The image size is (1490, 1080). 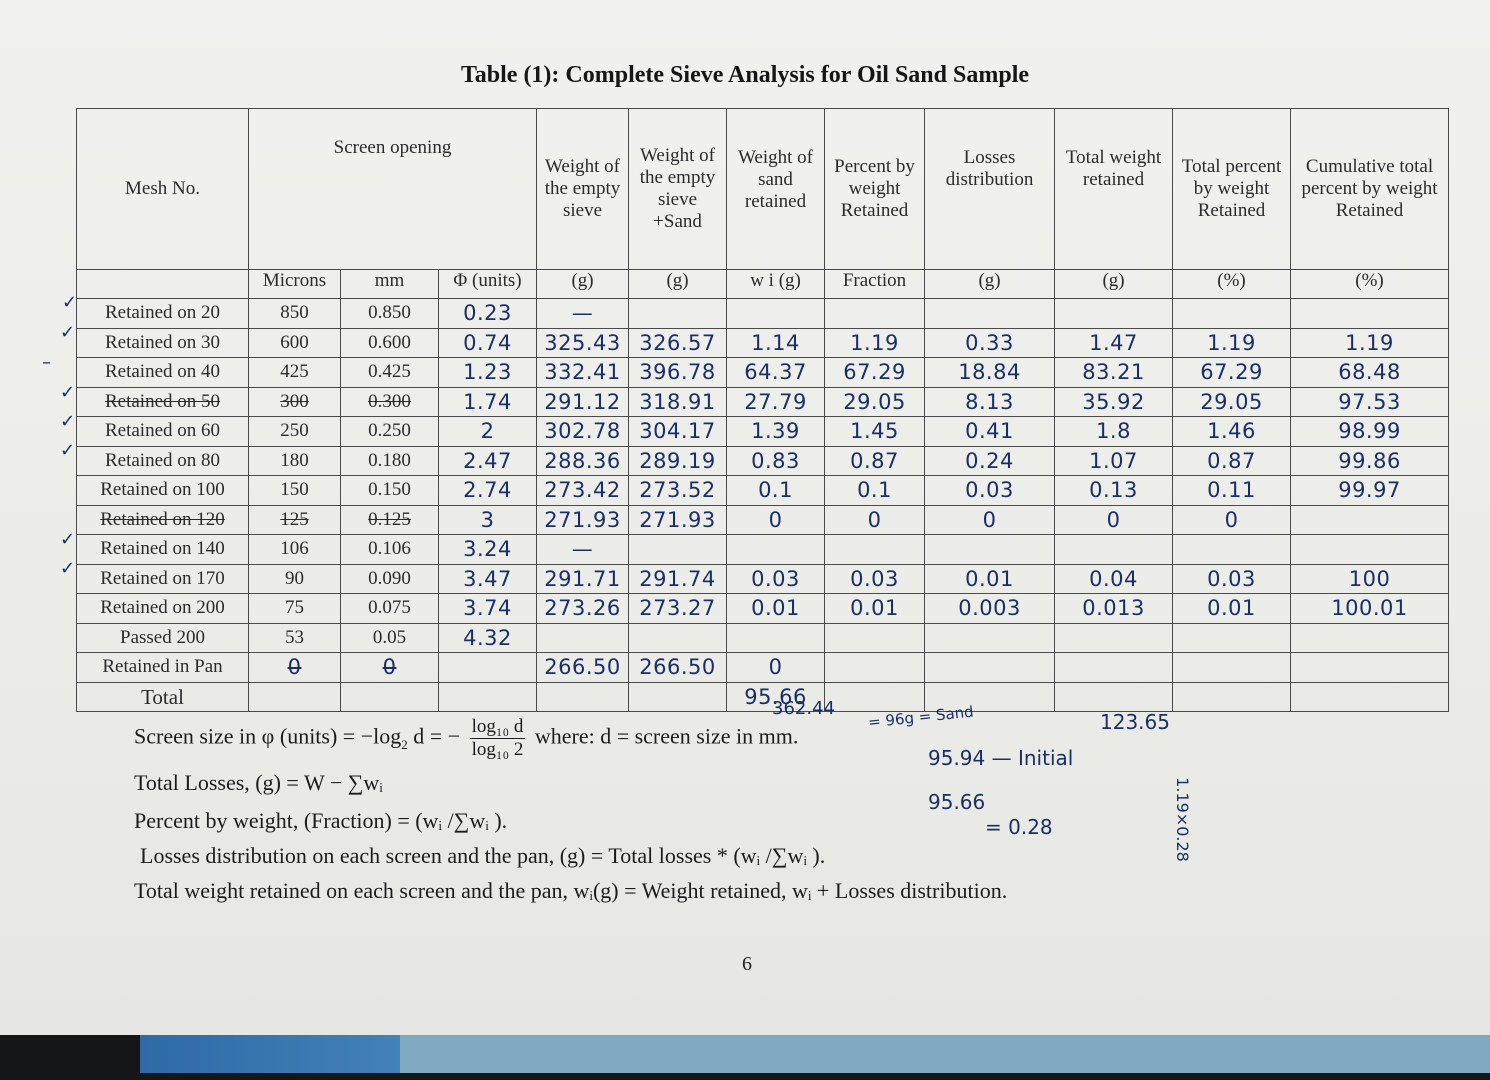 What do you see at coordinates (389, 667) in the screenshot?
I see `cell-mm: 0` at bounding box center [389, 667].